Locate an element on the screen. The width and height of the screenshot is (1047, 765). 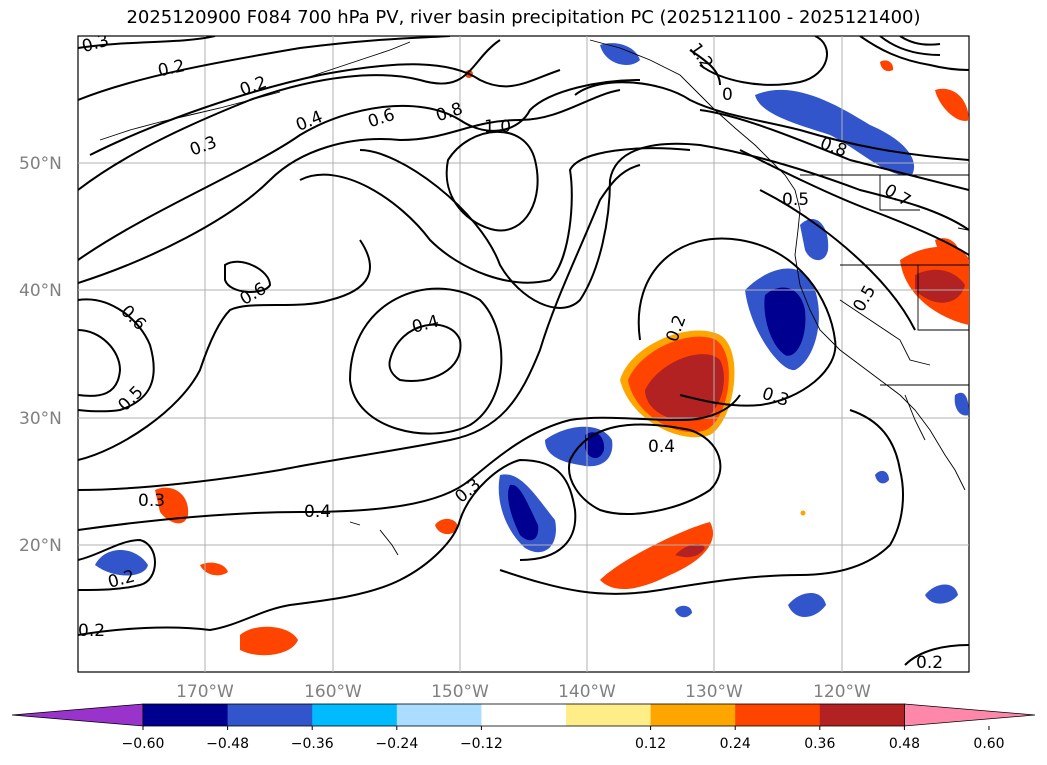
colorbar-tick-label: −0.36 is located at coordinates (312, 744).